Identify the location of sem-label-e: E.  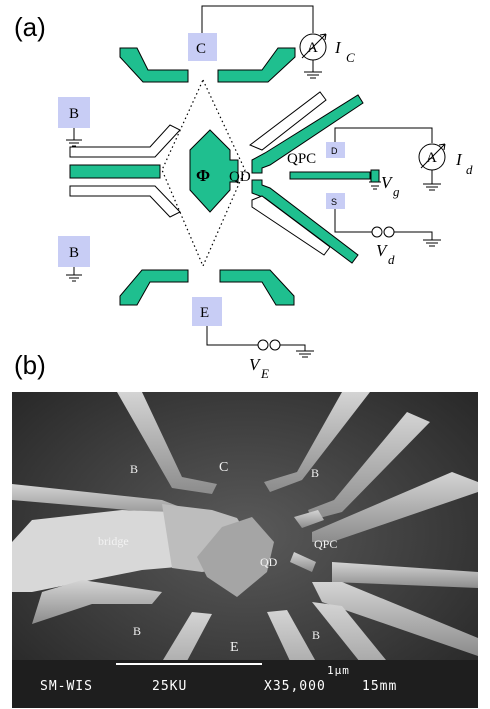
(234, 647).